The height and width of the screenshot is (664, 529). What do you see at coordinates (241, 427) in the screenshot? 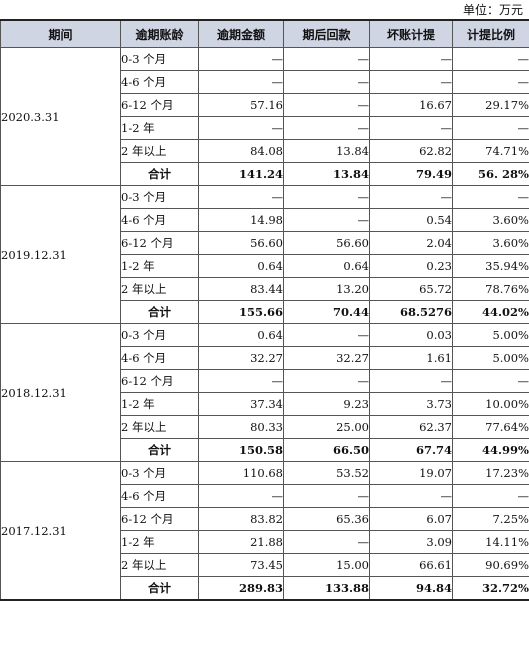
I see `amount-cell: 80.33` at bounding box center [241, 427].